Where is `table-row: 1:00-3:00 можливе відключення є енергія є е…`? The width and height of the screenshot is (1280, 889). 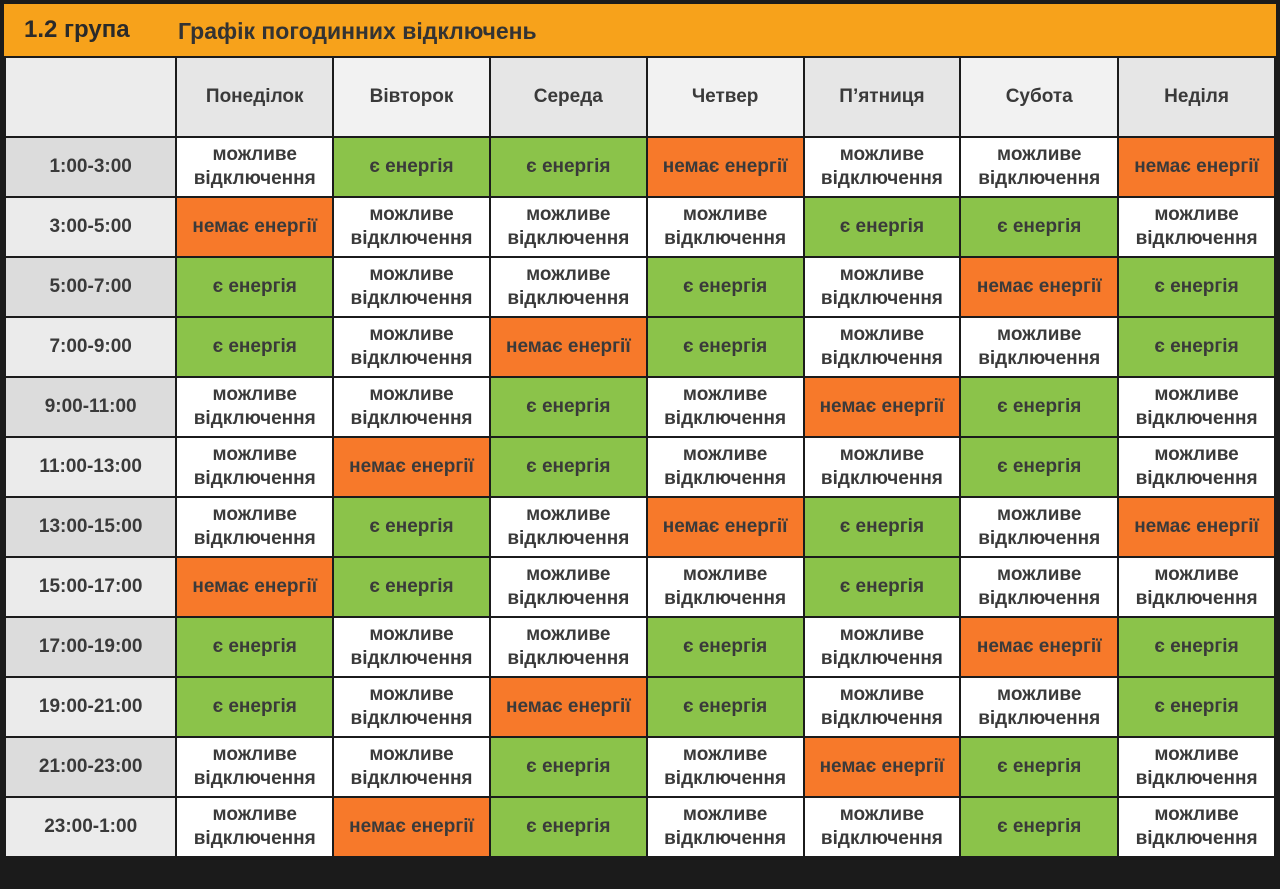 table-row: 1:00-3:00 можливе відключення є енергія є е… is located at coordinates (639, 167).